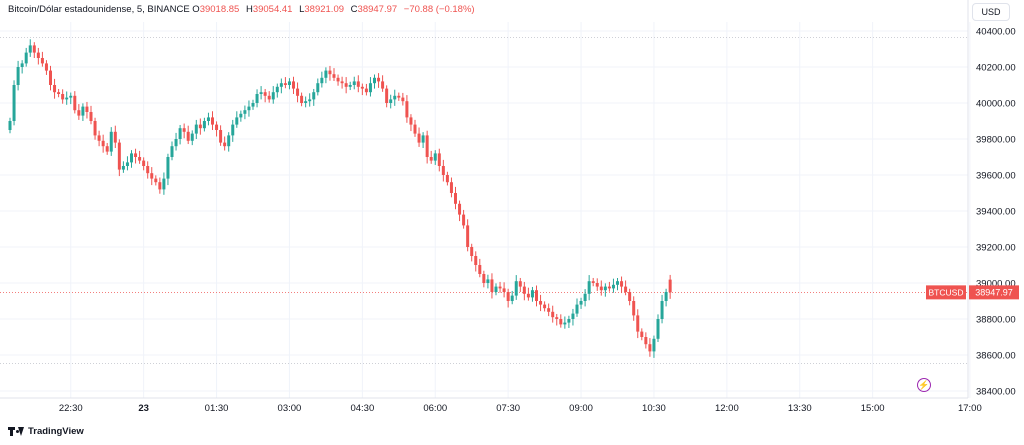 The image size is (1024, 445). I want to click on currency-button: USD, so click(991, 12).